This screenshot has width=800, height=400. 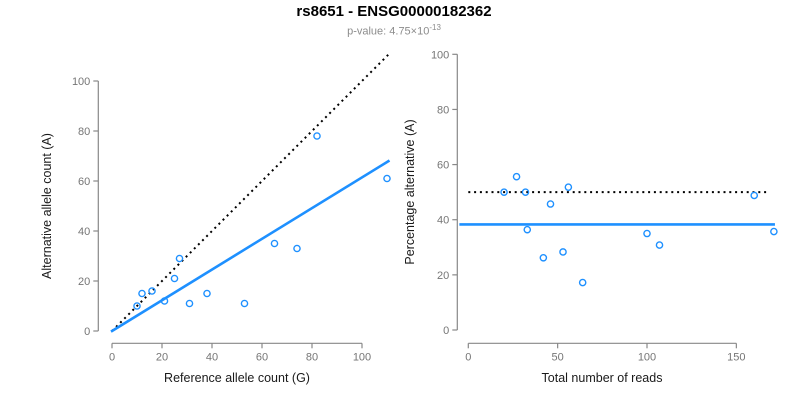 I want to click on chart-title: rs8651 - ENSG00000182362, so click(x=394, y=11).